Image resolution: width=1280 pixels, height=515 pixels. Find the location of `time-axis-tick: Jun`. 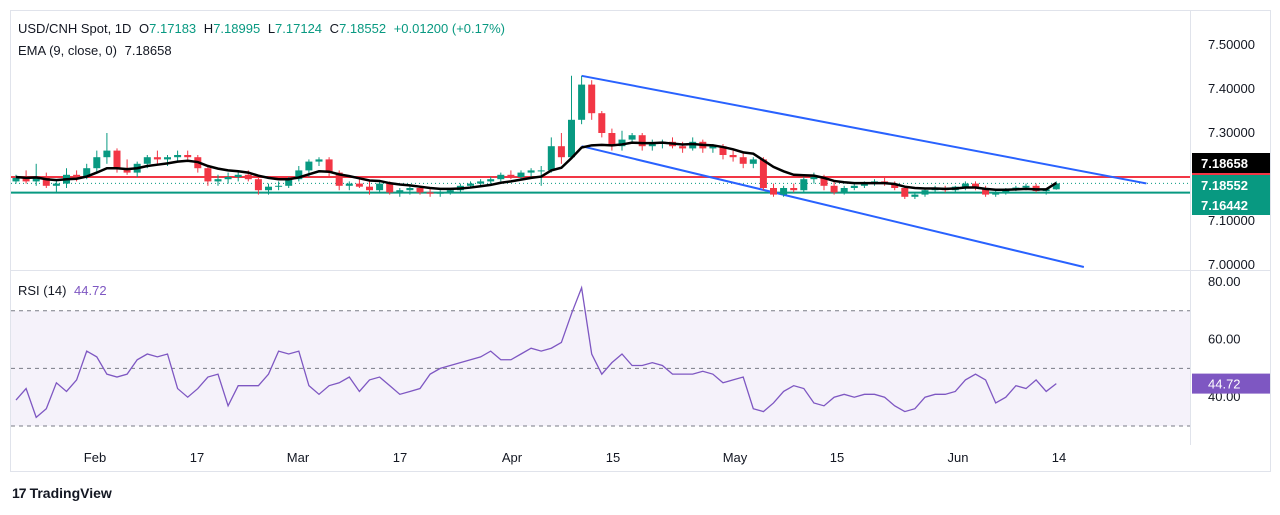

time-axis-tick: Jun is located at coordinates (958, 457).